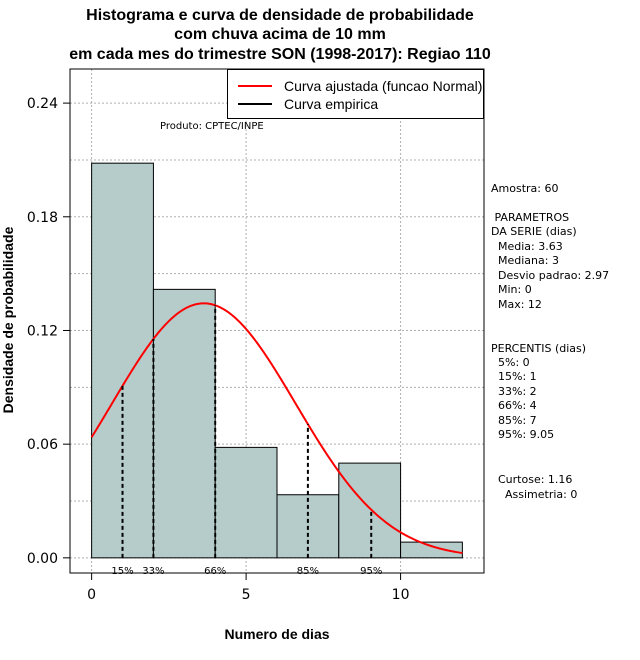 The image size is (640, 660). I want to click on parametros-title-line-2: DA SERIE (dias), so click(534, 231).